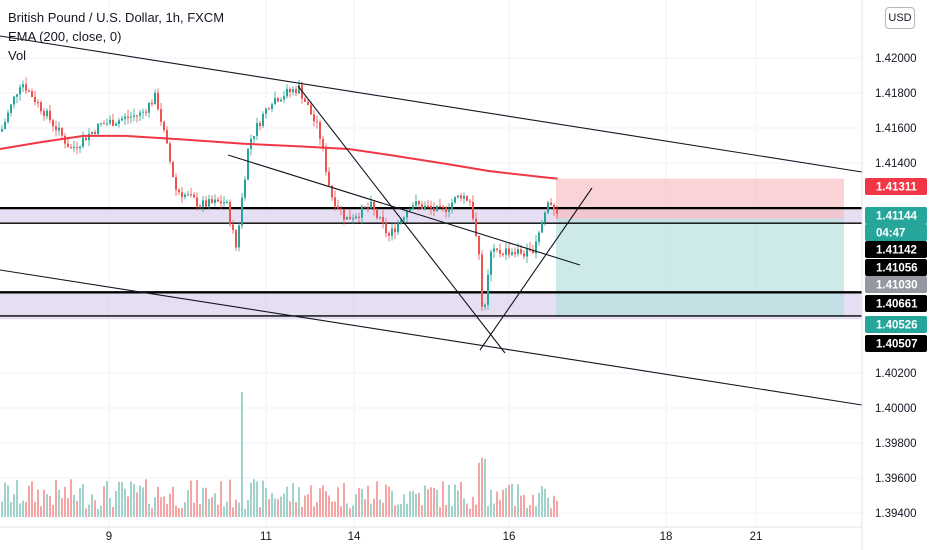 This screenshot has height=550, width=932. Describe the element at coordinates (509, 537) in the screenshot. I see `time-tick-label: 16` at that location.